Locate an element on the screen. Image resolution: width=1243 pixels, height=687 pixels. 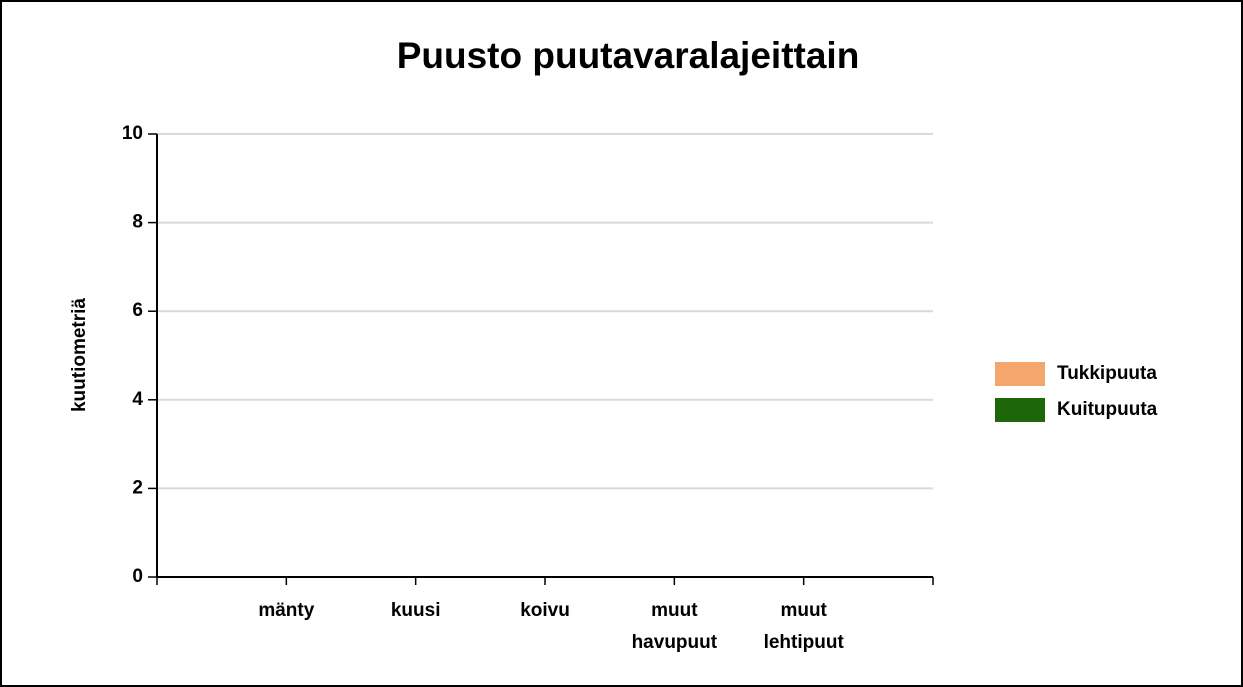
x-tick-label: mänty is located at coordinates (286, 610).